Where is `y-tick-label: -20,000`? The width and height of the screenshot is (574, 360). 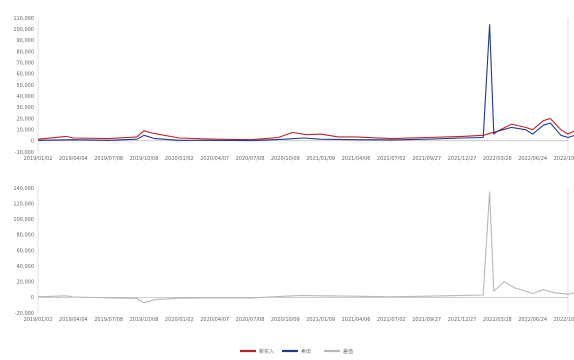
y-tick-label: -20,000 is located at coordinates (24, 314).